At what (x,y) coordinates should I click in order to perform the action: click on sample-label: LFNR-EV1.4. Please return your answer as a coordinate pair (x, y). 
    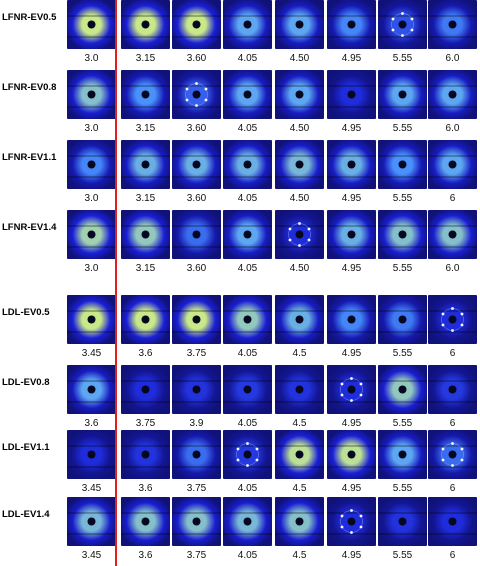
    Looking at the image, I should click on (29, 227).